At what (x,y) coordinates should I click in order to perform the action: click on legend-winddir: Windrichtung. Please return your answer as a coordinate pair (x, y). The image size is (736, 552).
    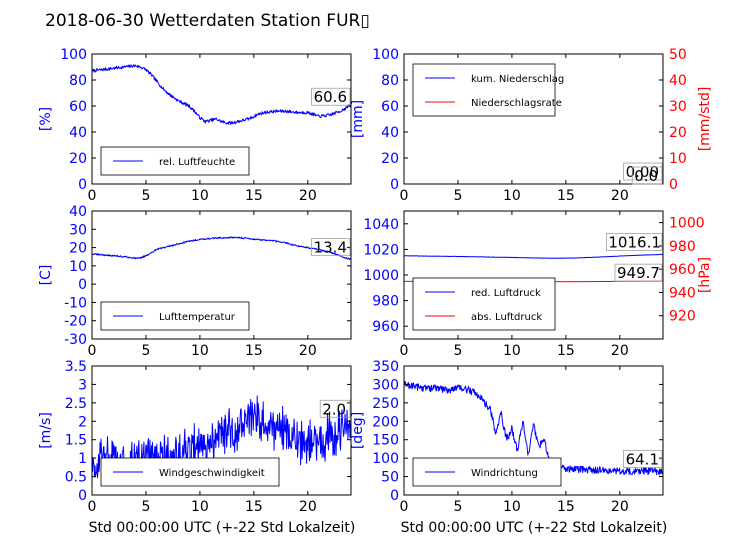
    Looking at the image, I should click on (487, 472).